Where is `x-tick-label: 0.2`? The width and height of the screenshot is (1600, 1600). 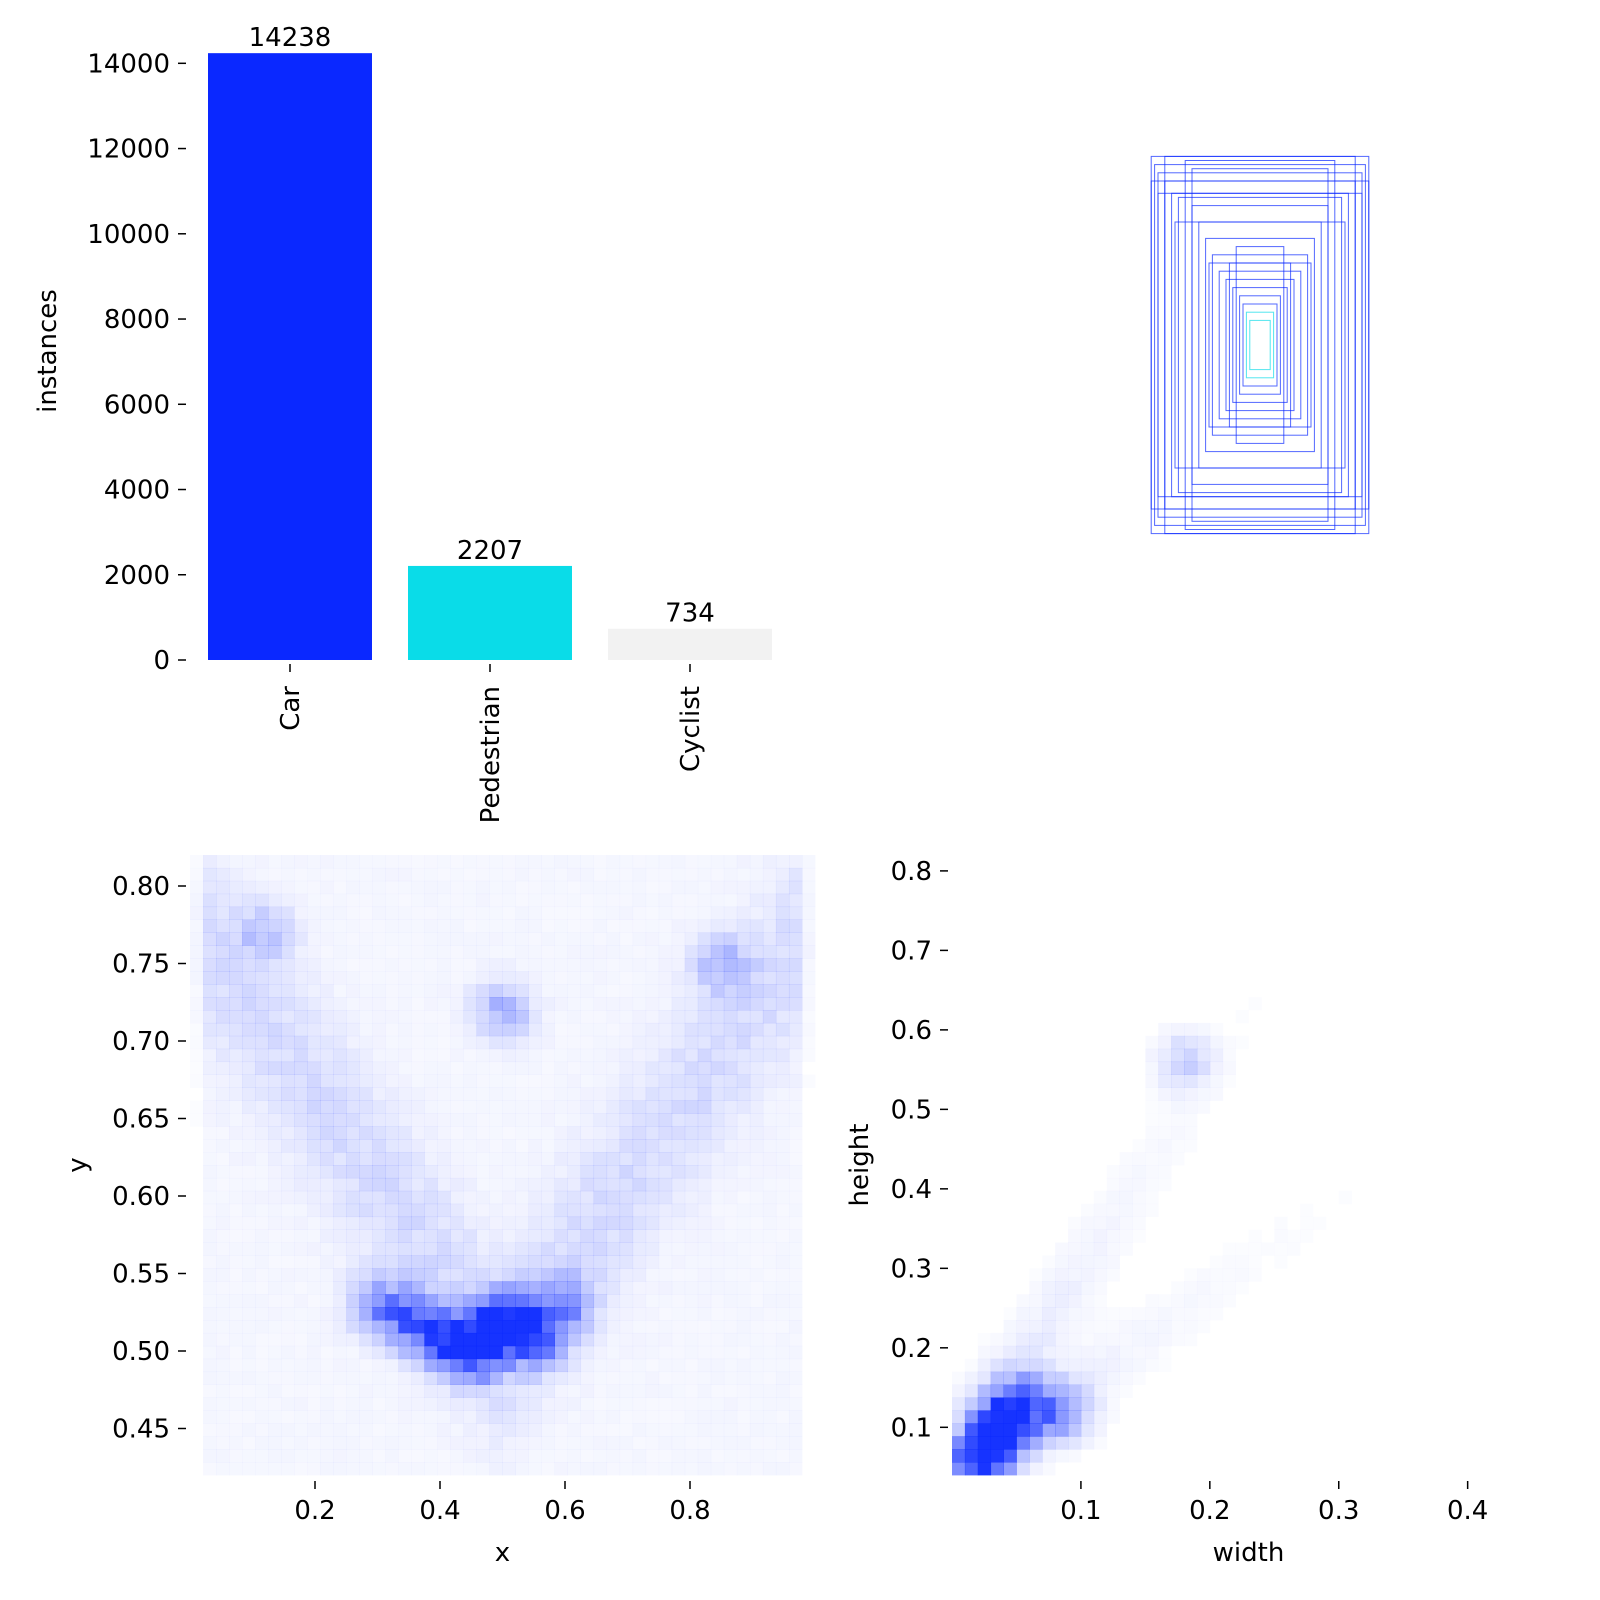 x-tick-label: 0.2 is located at coordinates (1209, 1511).